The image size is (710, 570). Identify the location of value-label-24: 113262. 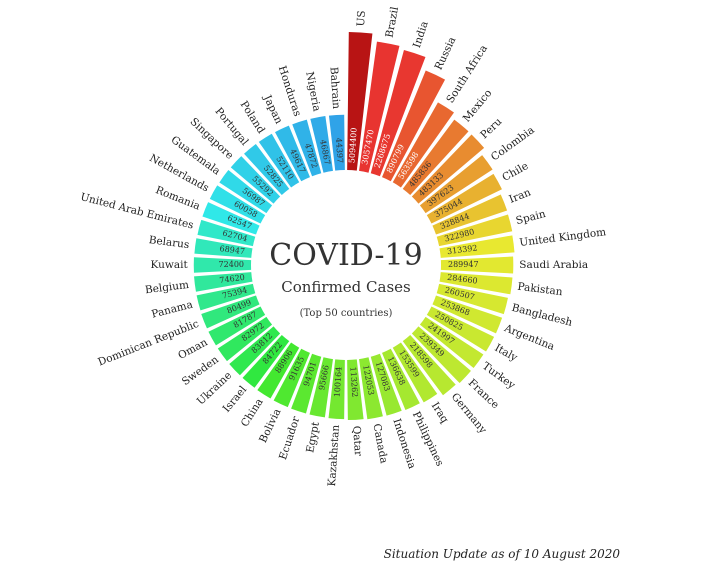
(353, 381).